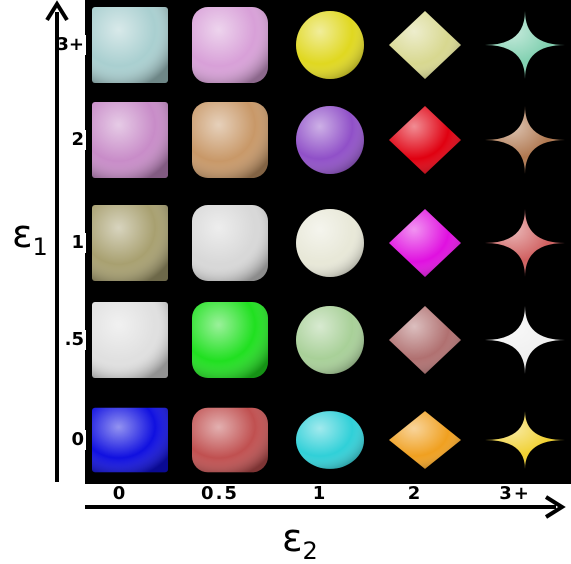  What do you see at coordinates (320, 493) in the screenshot?
I see `column-label: 1` at bounding box center [320, 493].